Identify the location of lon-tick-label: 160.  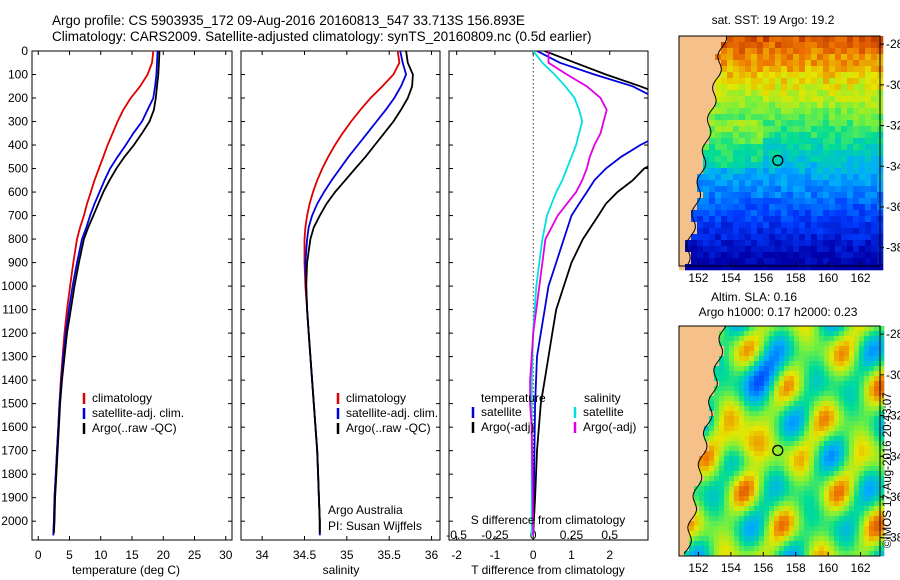
(828, 568).